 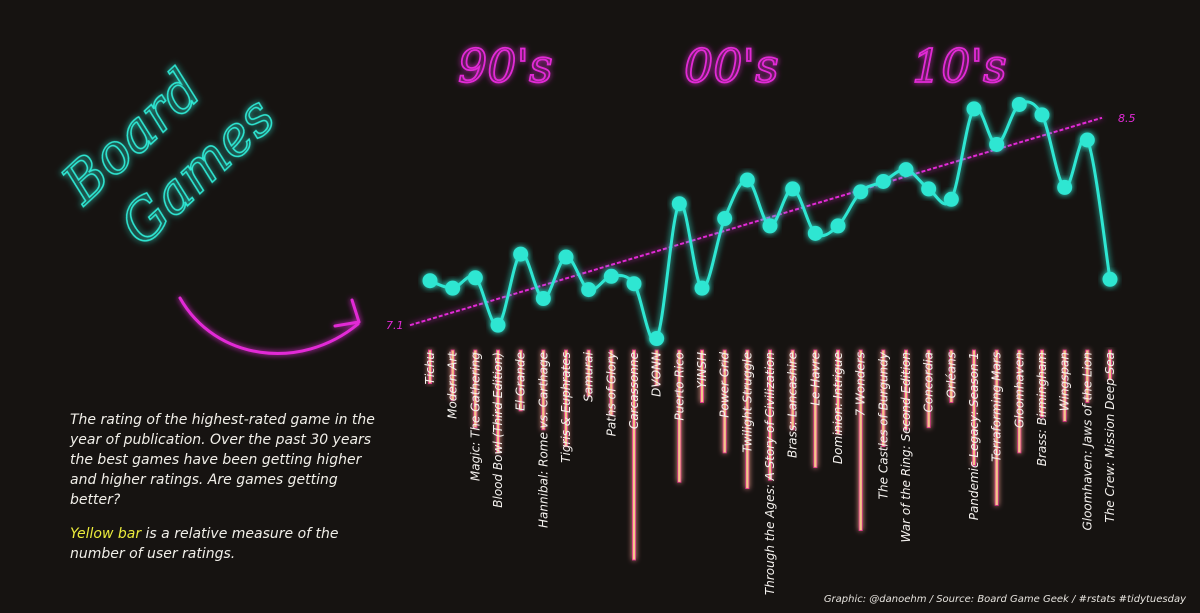 I want to click on game-label: Samurai, so click(x=589, y=376).